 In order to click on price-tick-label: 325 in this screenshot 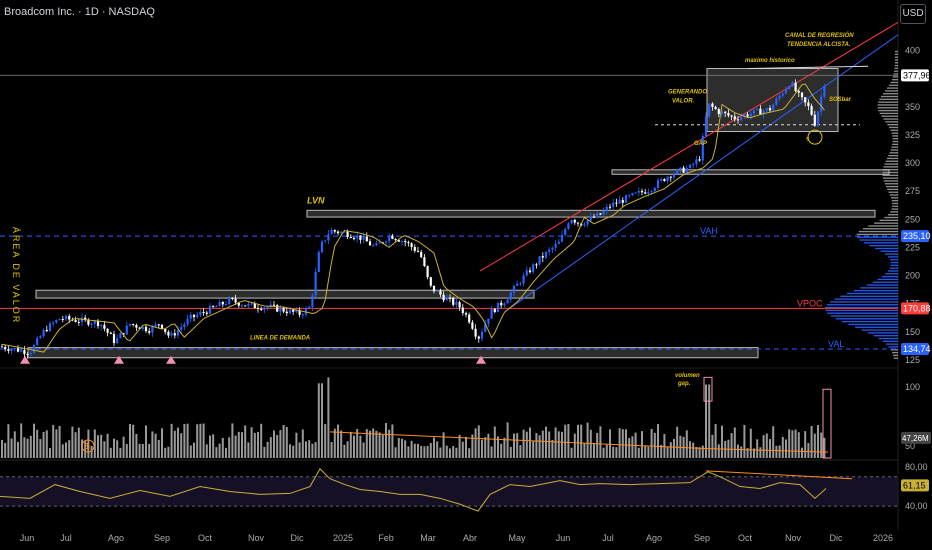, I will do `click(912, 135)`.